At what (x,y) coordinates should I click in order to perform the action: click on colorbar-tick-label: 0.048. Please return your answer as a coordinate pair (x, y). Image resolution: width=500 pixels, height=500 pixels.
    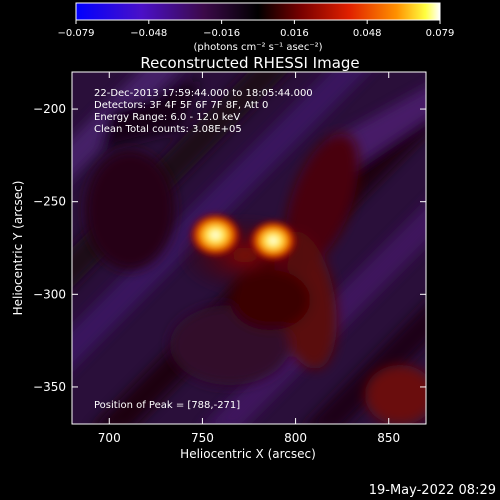
    Looking at the image, I should click on (367, 33).